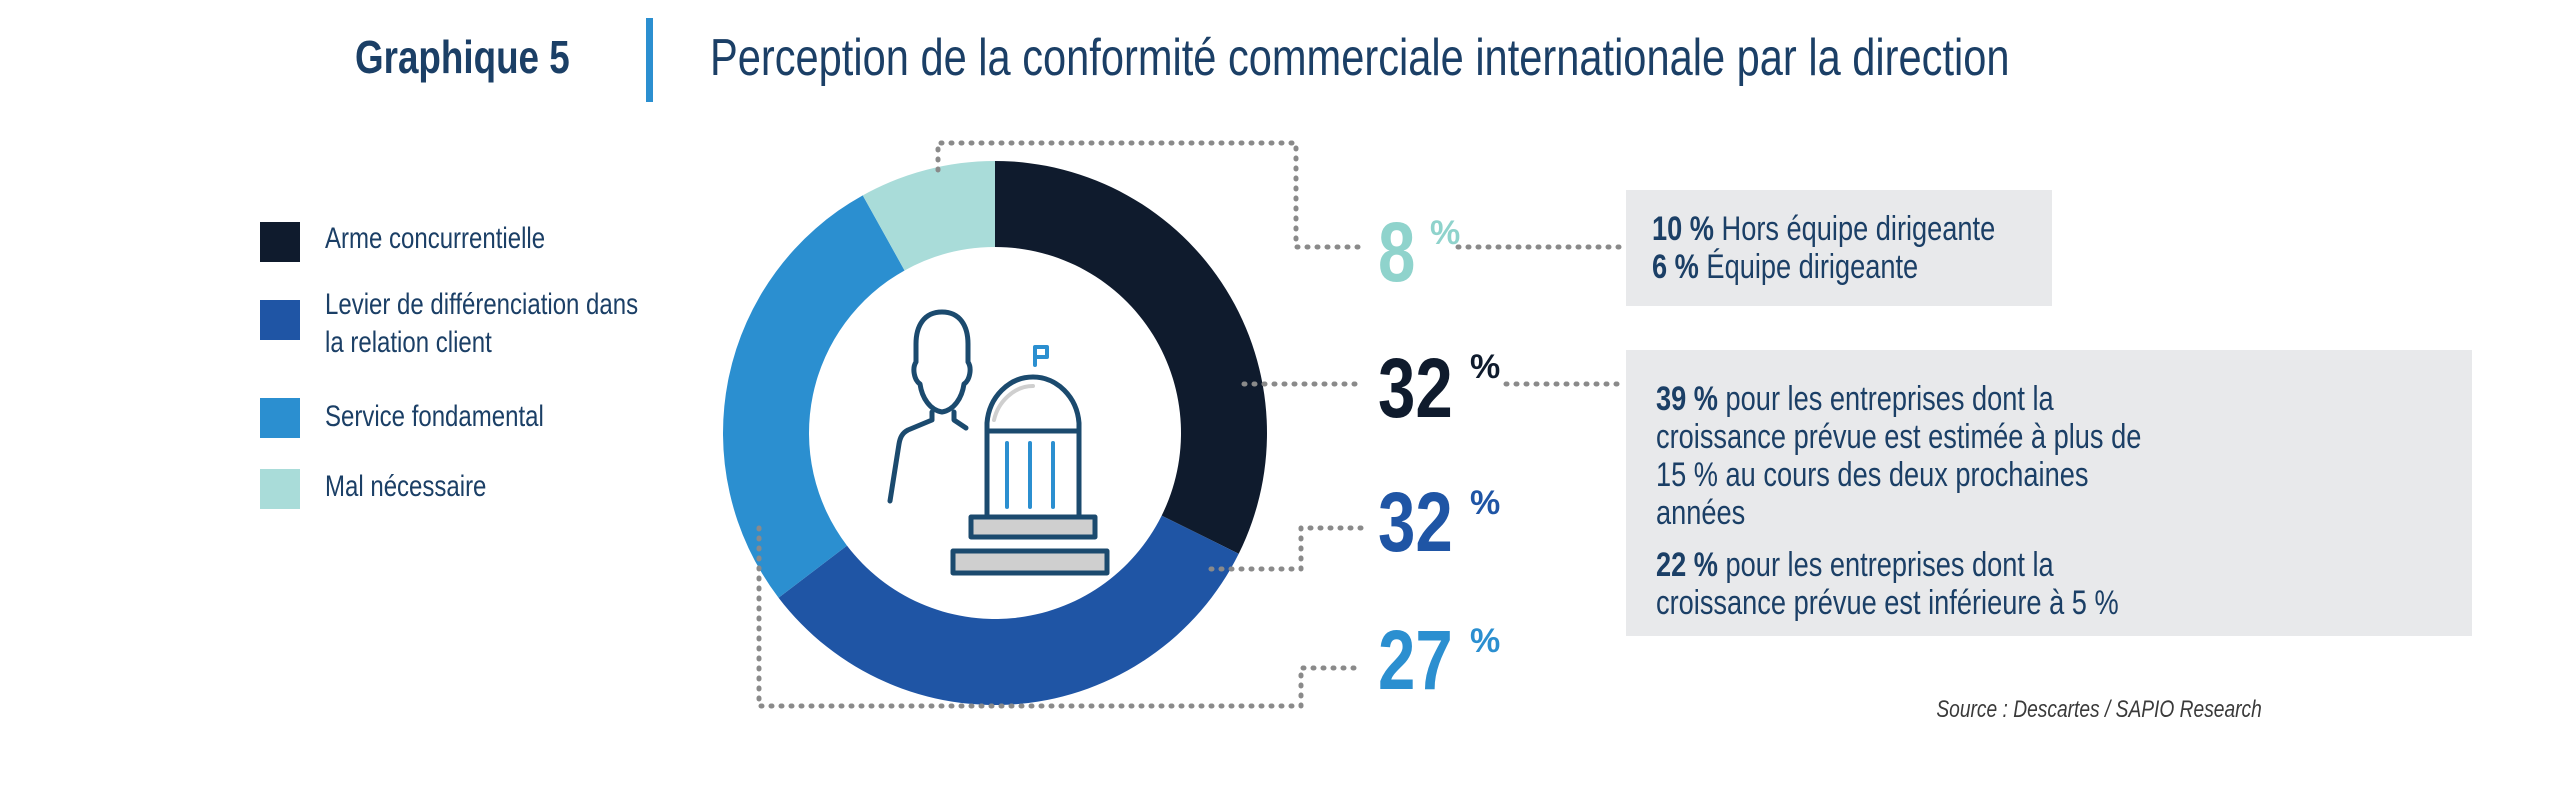  I want to click on legend-swatch-mal, so click(280, 489).